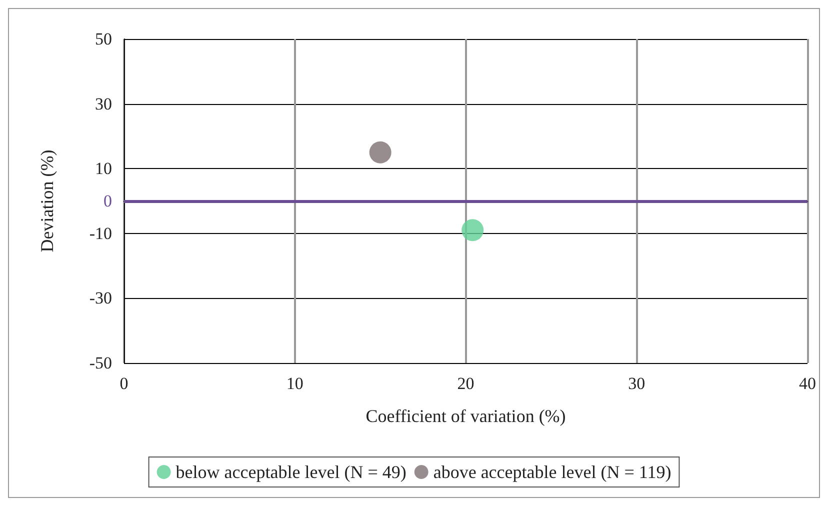 The height and width of the screenshot is (506, 828). What do you see at coordinates (100, 233) in the screenshot?
I see `y-tick-label: -10` at bounding box center [100, 233].